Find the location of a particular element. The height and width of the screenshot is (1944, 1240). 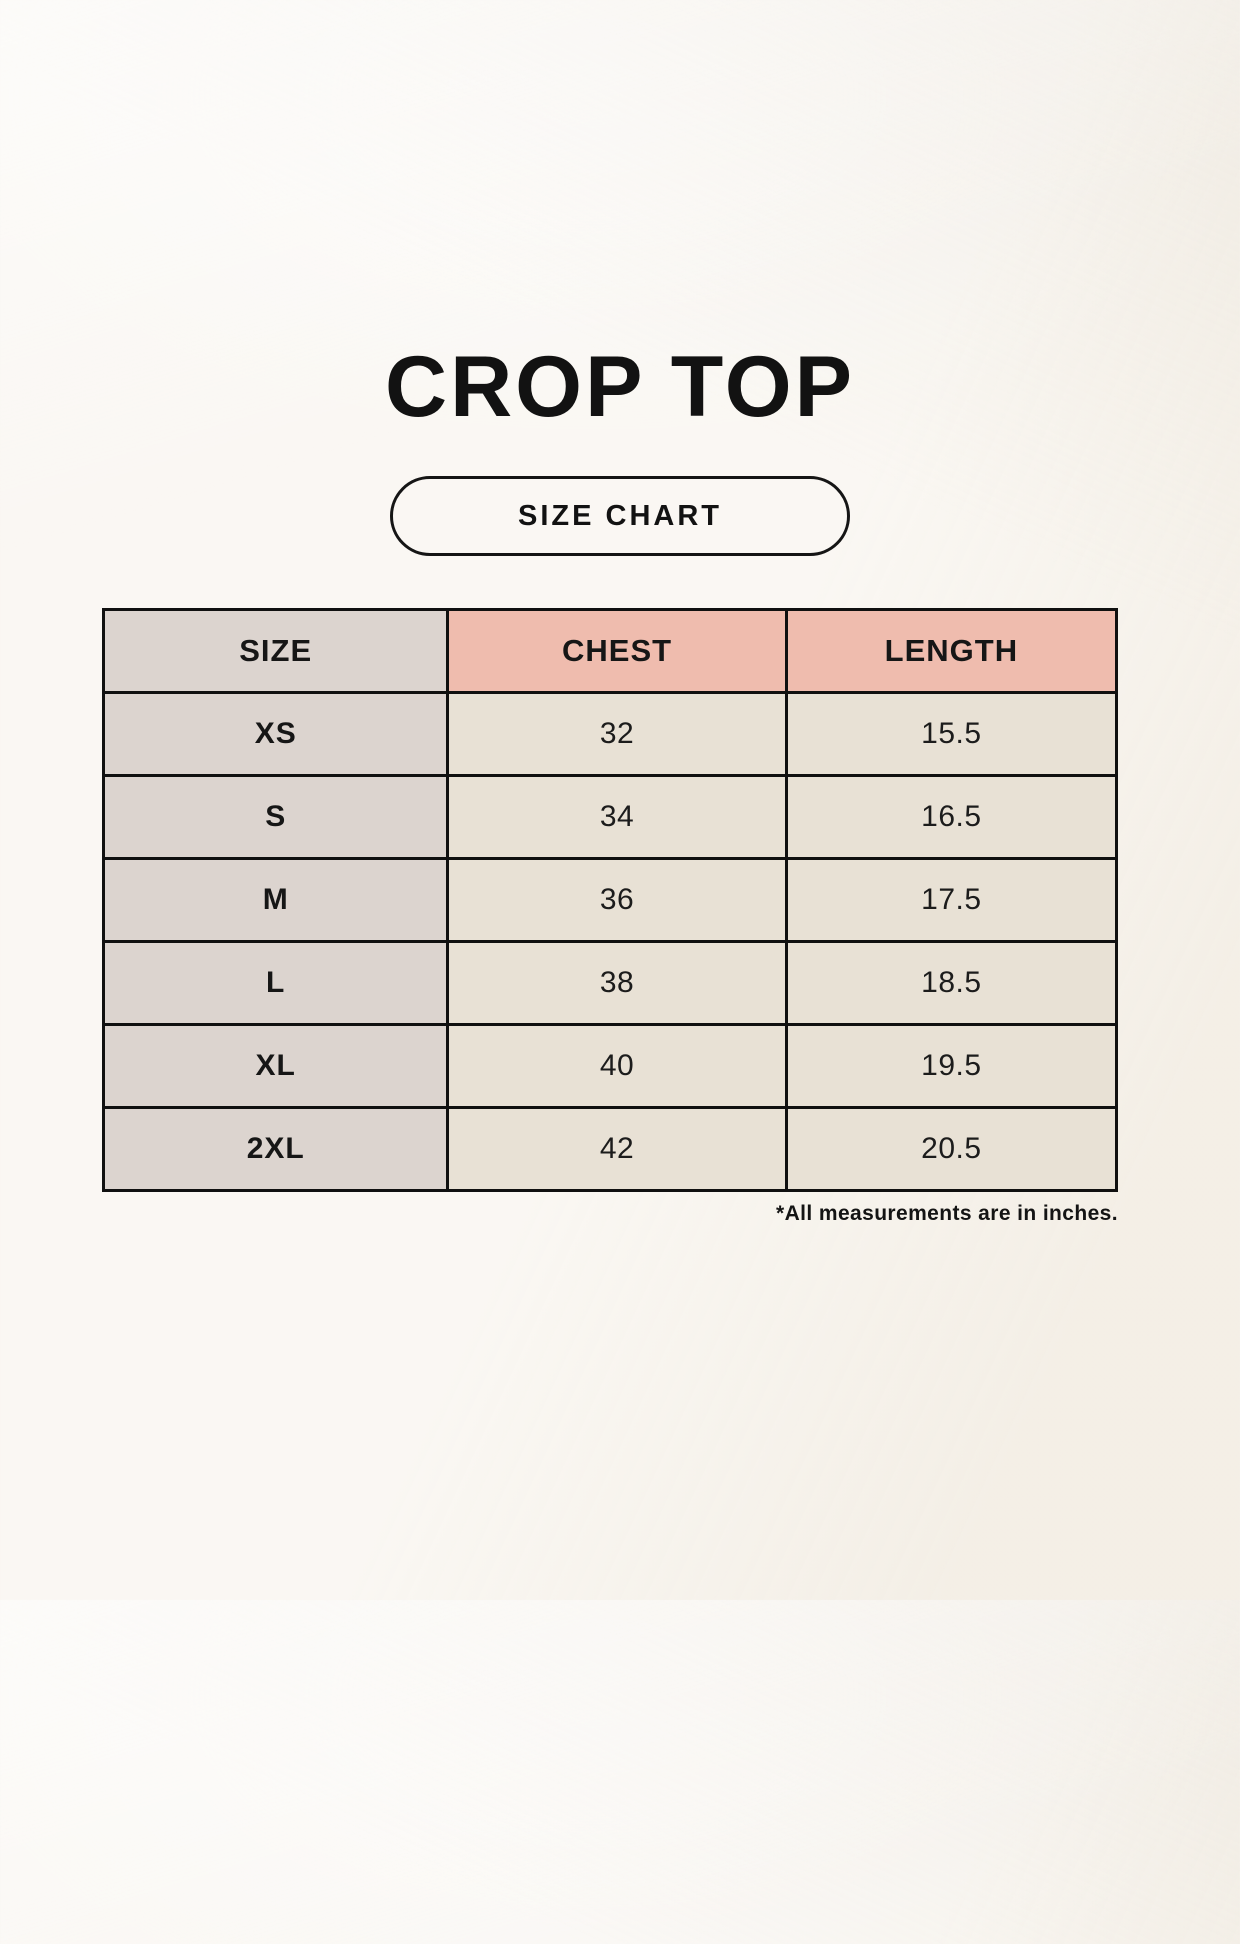

table-row: XS 32 15.5 is located at coordinates (610, 734).